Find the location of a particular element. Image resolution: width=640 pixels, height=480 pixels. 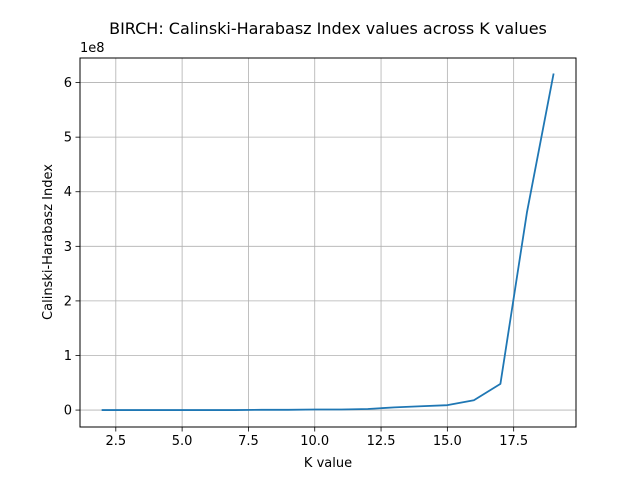

y-tick-label: 2 is located at coordinates (68, 301).